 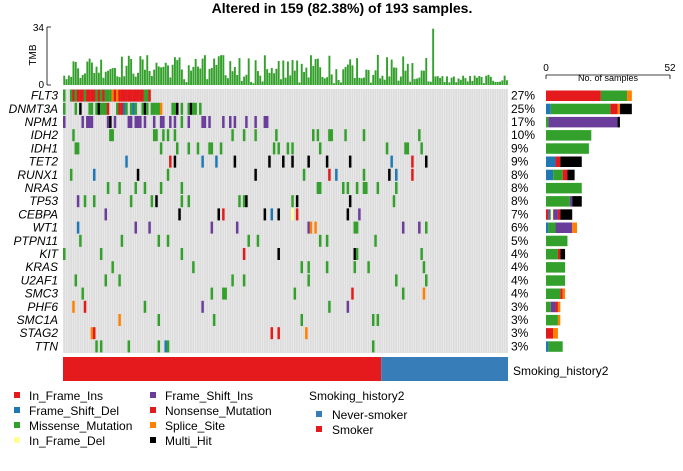 I want to click on tmb-bars, so click(x=285, y=56).